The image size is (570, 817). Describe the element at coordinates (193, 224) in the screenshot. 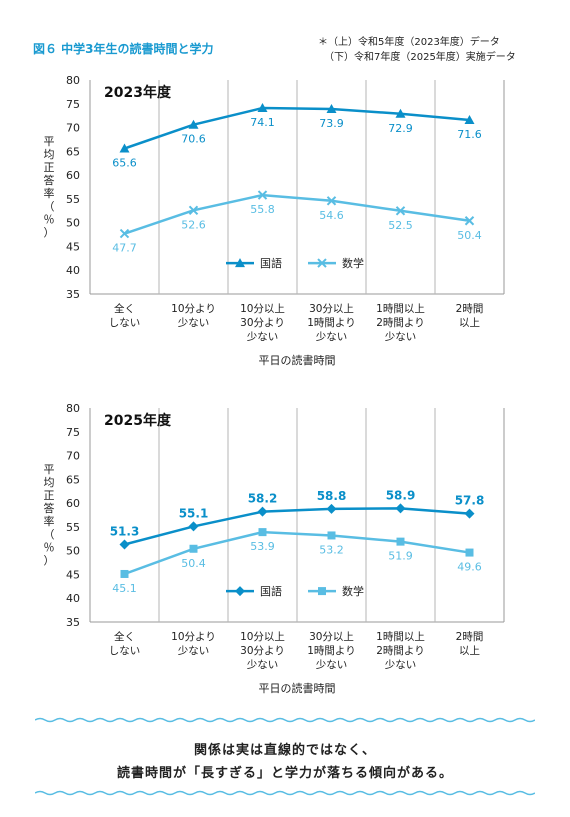

I see `data-label: 52.6` at that location.